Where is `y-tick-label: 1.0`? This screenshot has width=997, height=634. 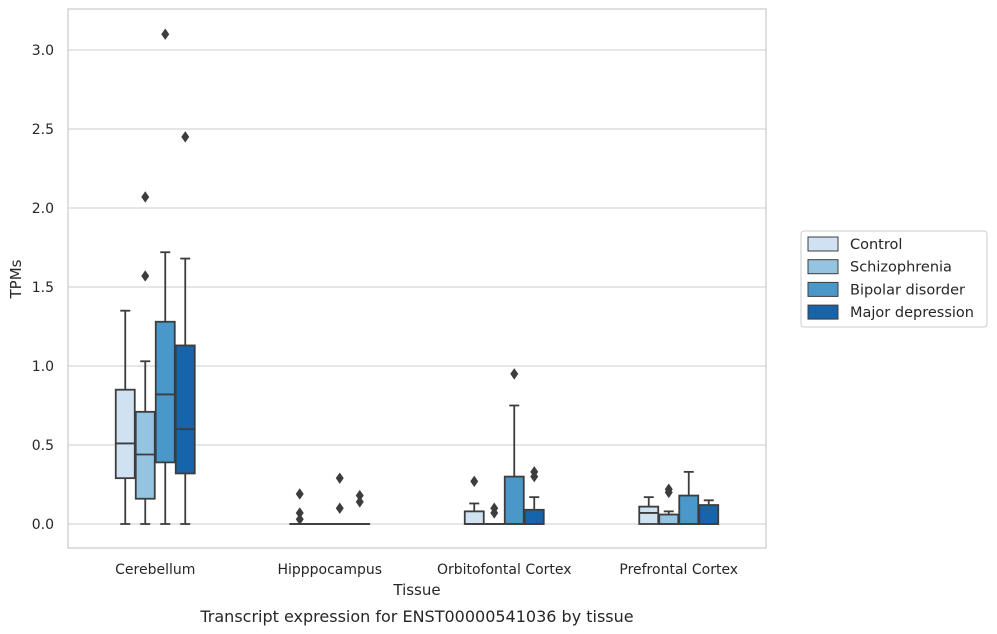 y-tick-label: 1.0 is located at coordinates (43, 367).